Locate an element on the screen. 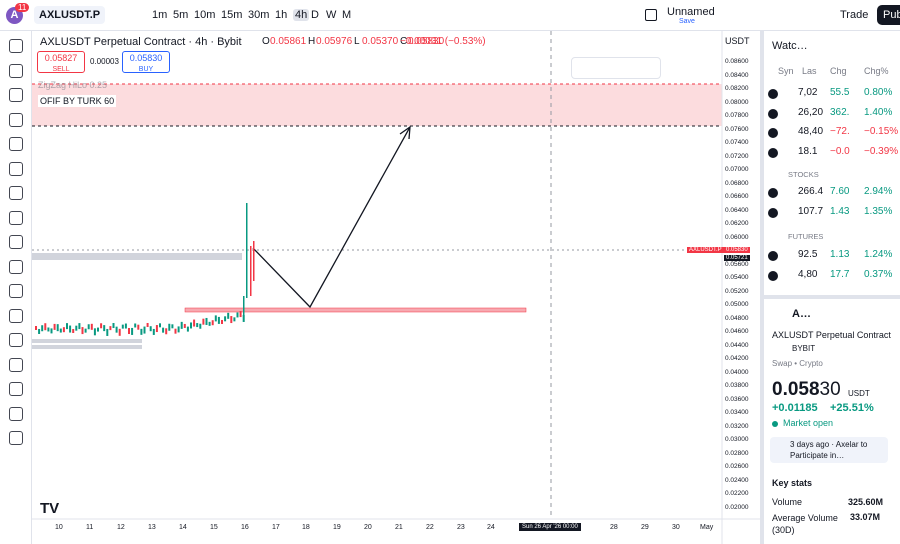  sell-button: 0.05827 SELL is located at coordinates (61, 62).